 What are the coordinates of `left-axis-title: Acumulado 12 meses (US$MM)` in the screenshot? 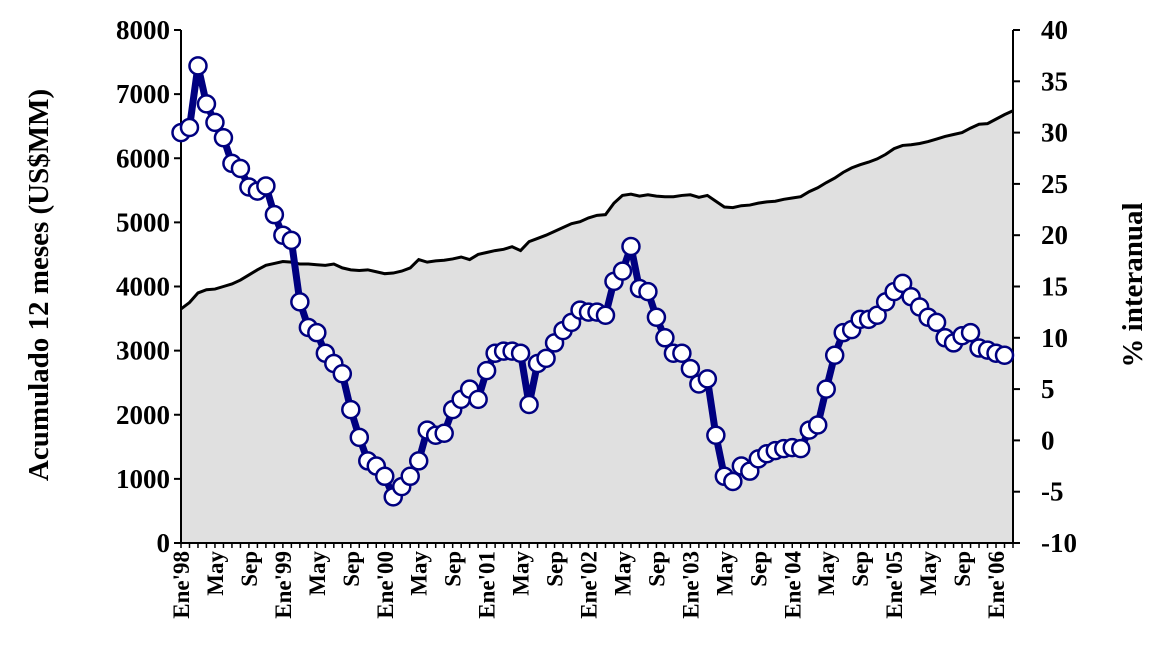 It's located at (39, 285).